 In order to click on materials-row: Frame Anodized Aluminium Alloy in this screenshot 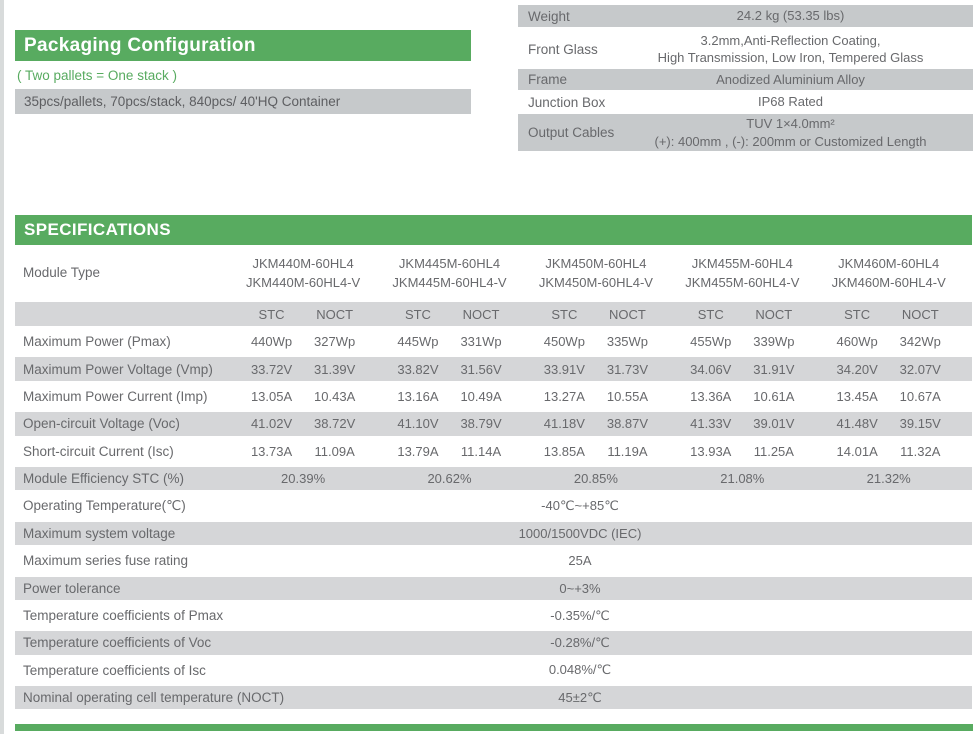, I will do `click(745, 79)`.